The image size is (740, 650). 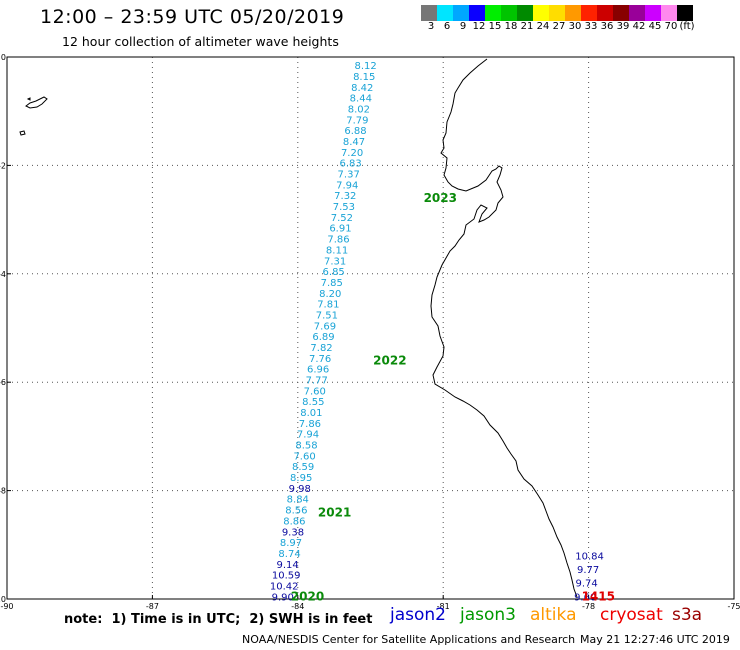 What do you see at coordinates (3, 599) in the screenshot?
I see `lat-tick-label: -10` at bounding box center [3, 599].